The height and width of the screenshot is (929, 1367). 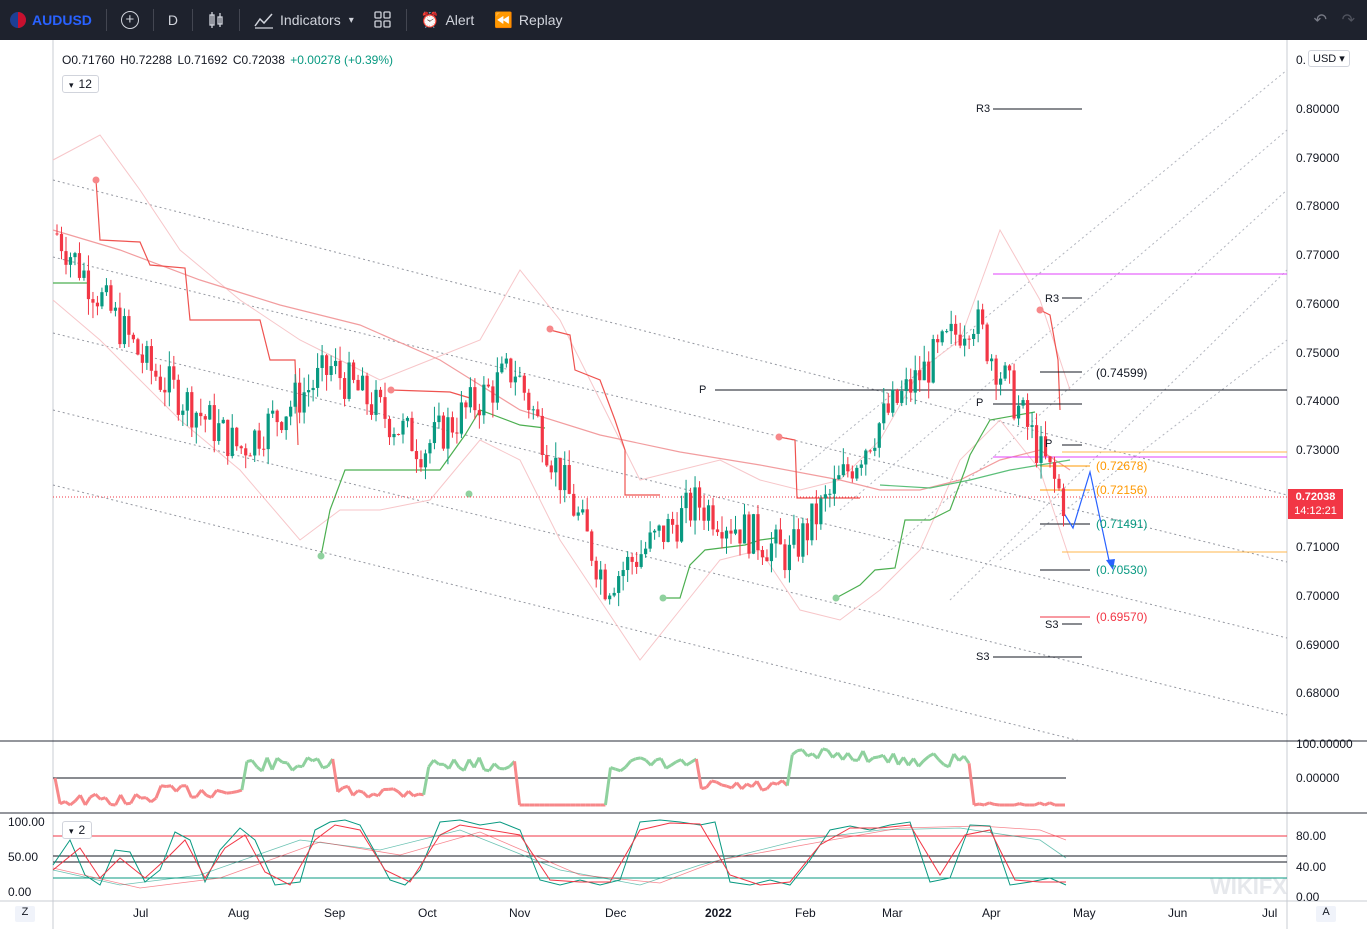 I want to click on rewind-icon: ⏪, so click(x=503, y=20).